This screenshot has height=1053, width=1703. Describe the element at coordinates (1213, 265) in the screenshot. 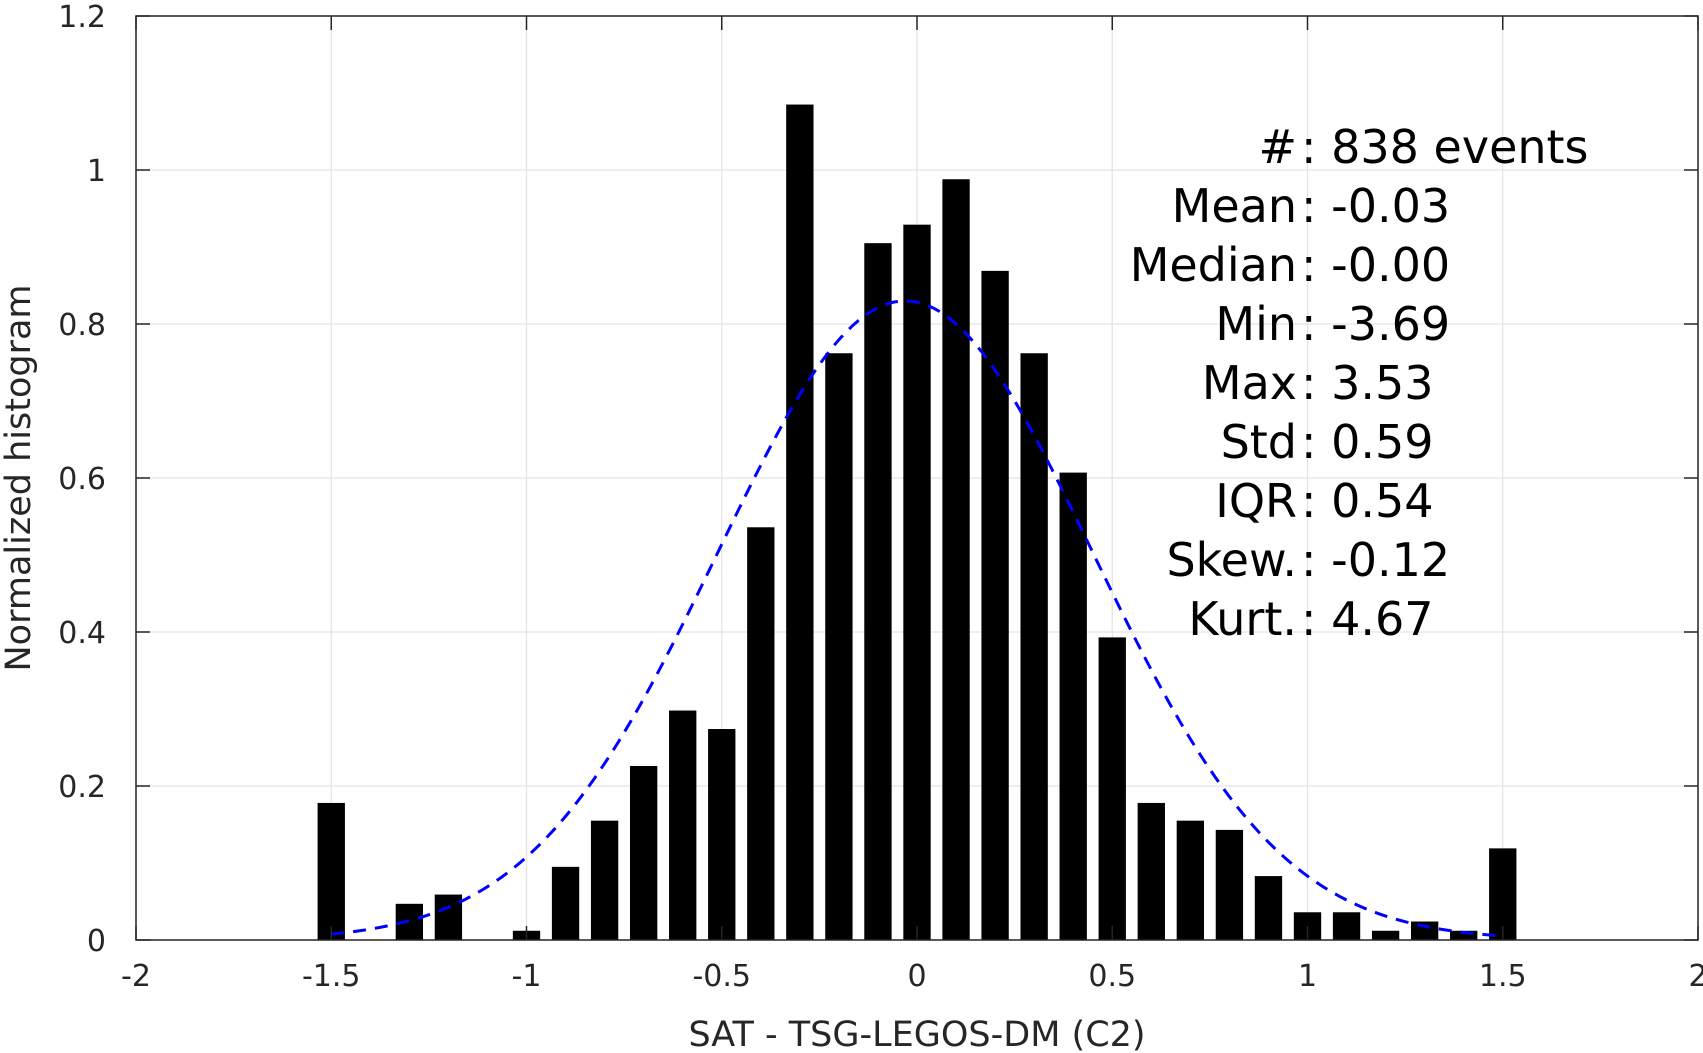

I see `stat-label: Median` at that location.